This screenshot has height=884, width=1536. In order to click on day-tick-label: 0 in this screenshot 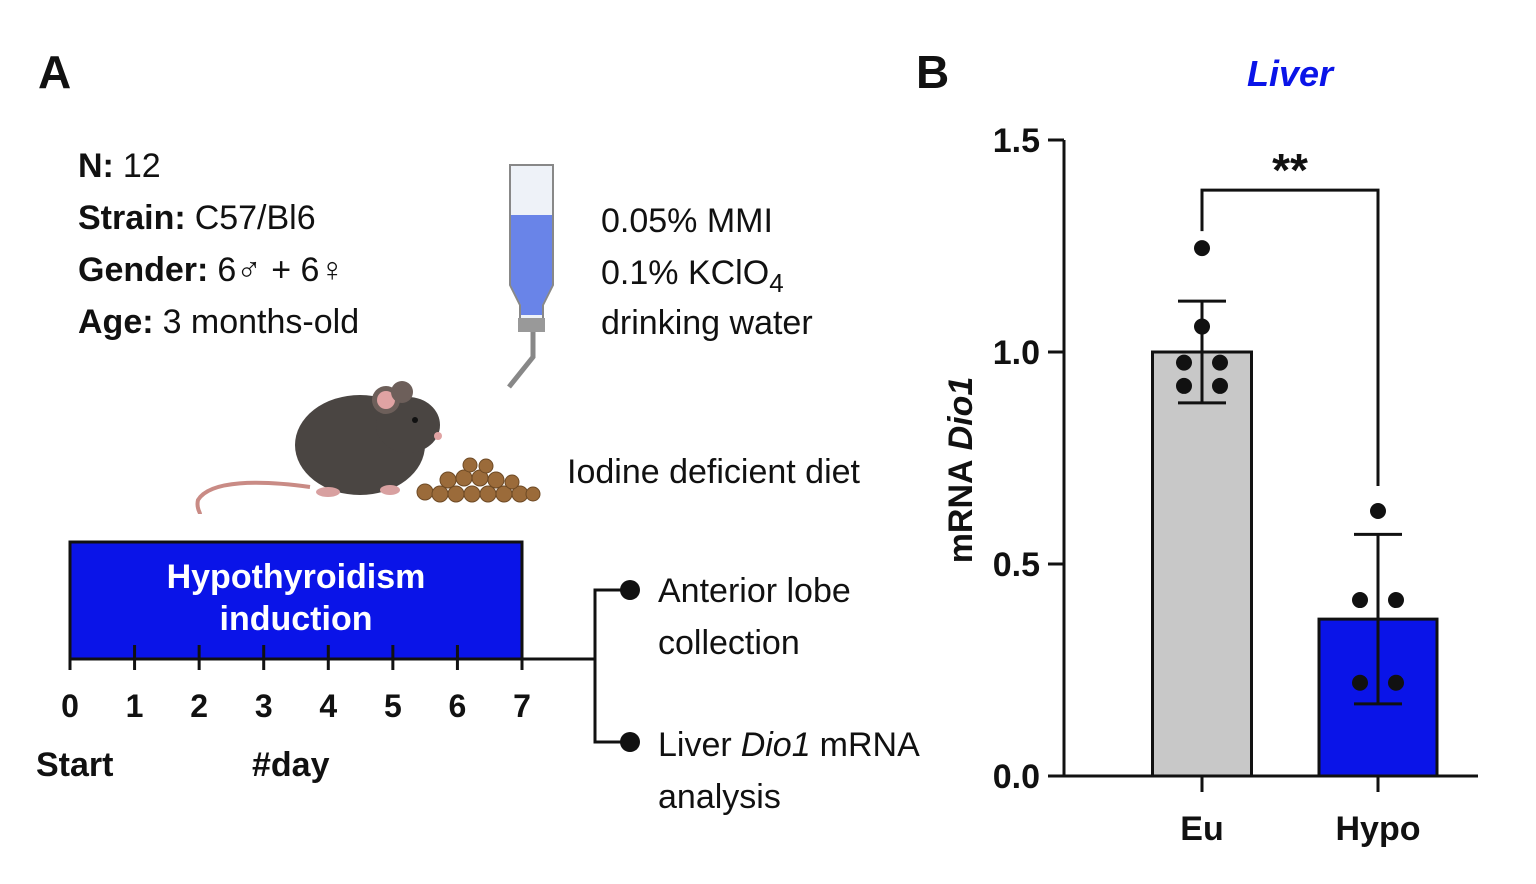, I will do `click(70, 706)`.